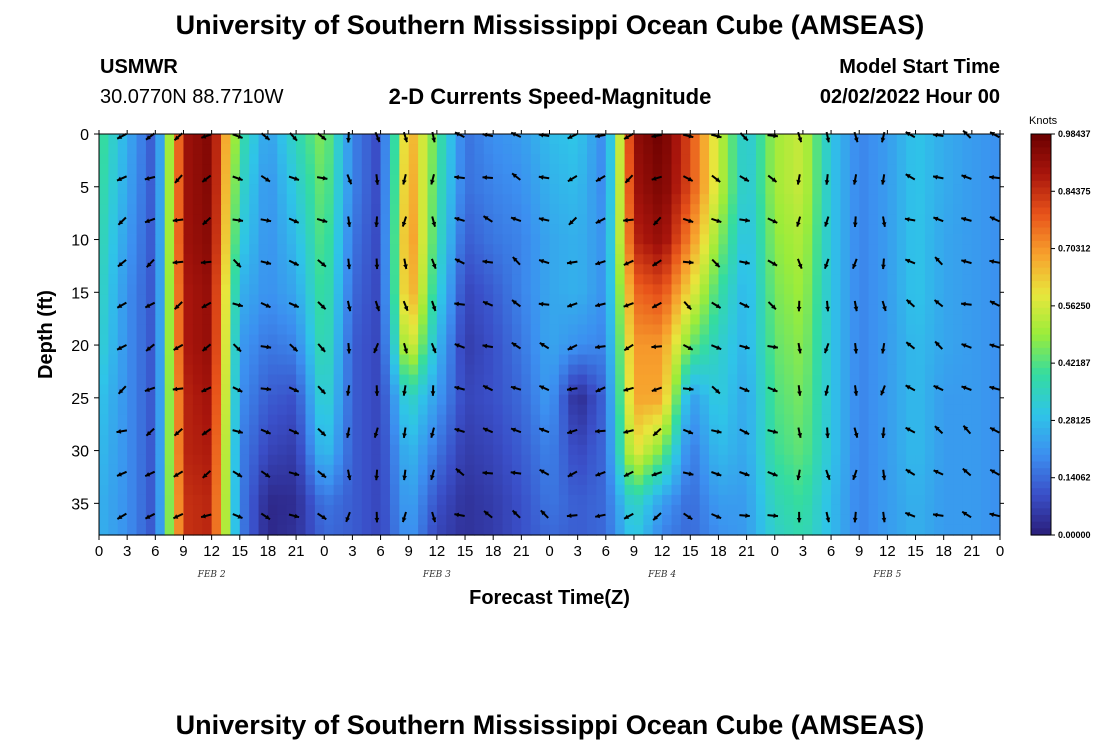 The image size is (1100, 750). What do you see at coordinates (1074, 363) in the screenshot?
I see `colorbar-tick-label: 0.42187` at bounding box center [1074, 363].